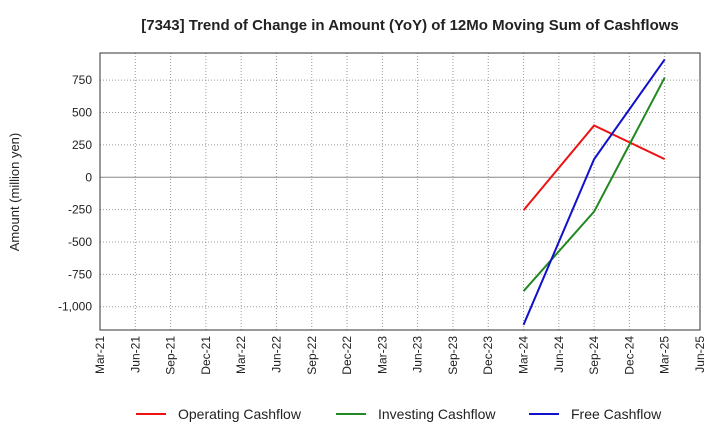 This screenshot has width=720, height=440. I want to click on x-tick-label: Jun-24, so click(559, 354).